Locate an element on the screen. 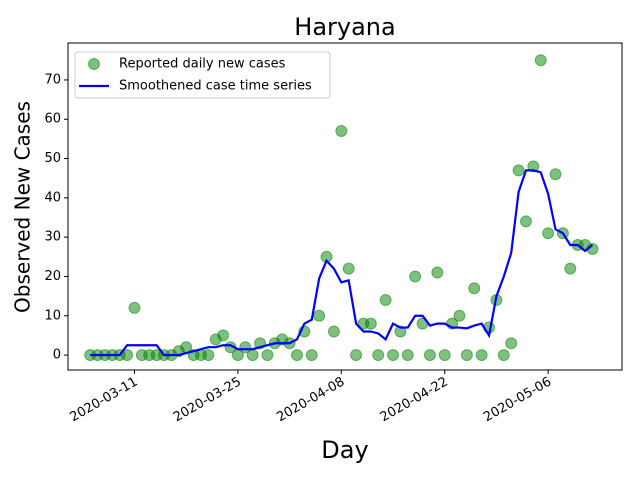 This screenshot has width=640, height=484. legend-label: Smoothened case time series is located at coordinates (215, 86).